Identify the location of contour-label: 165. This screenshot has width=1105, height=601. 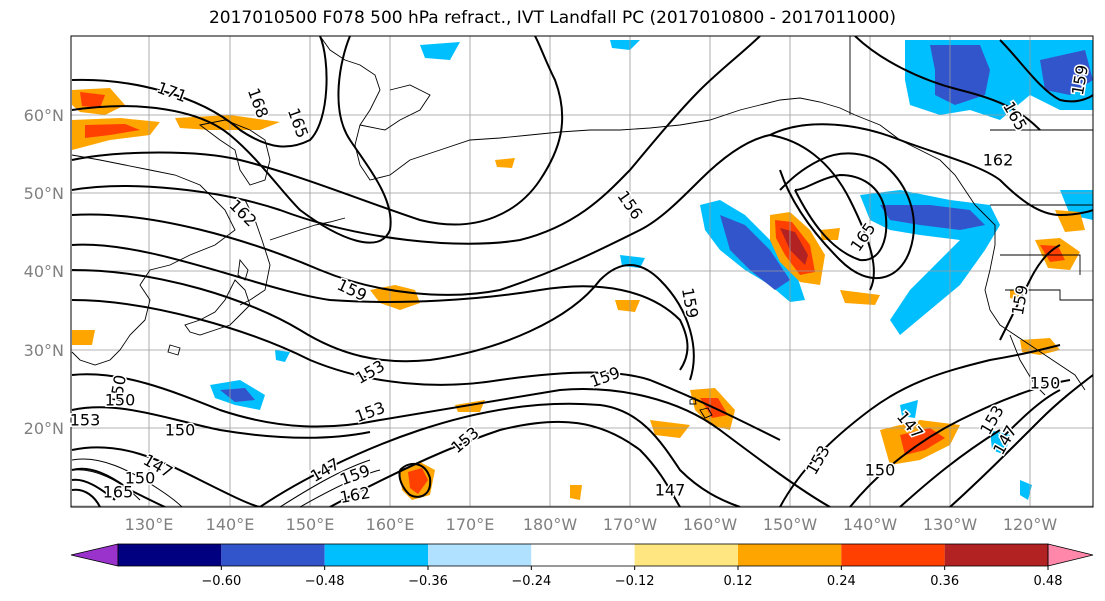
(118, 492).